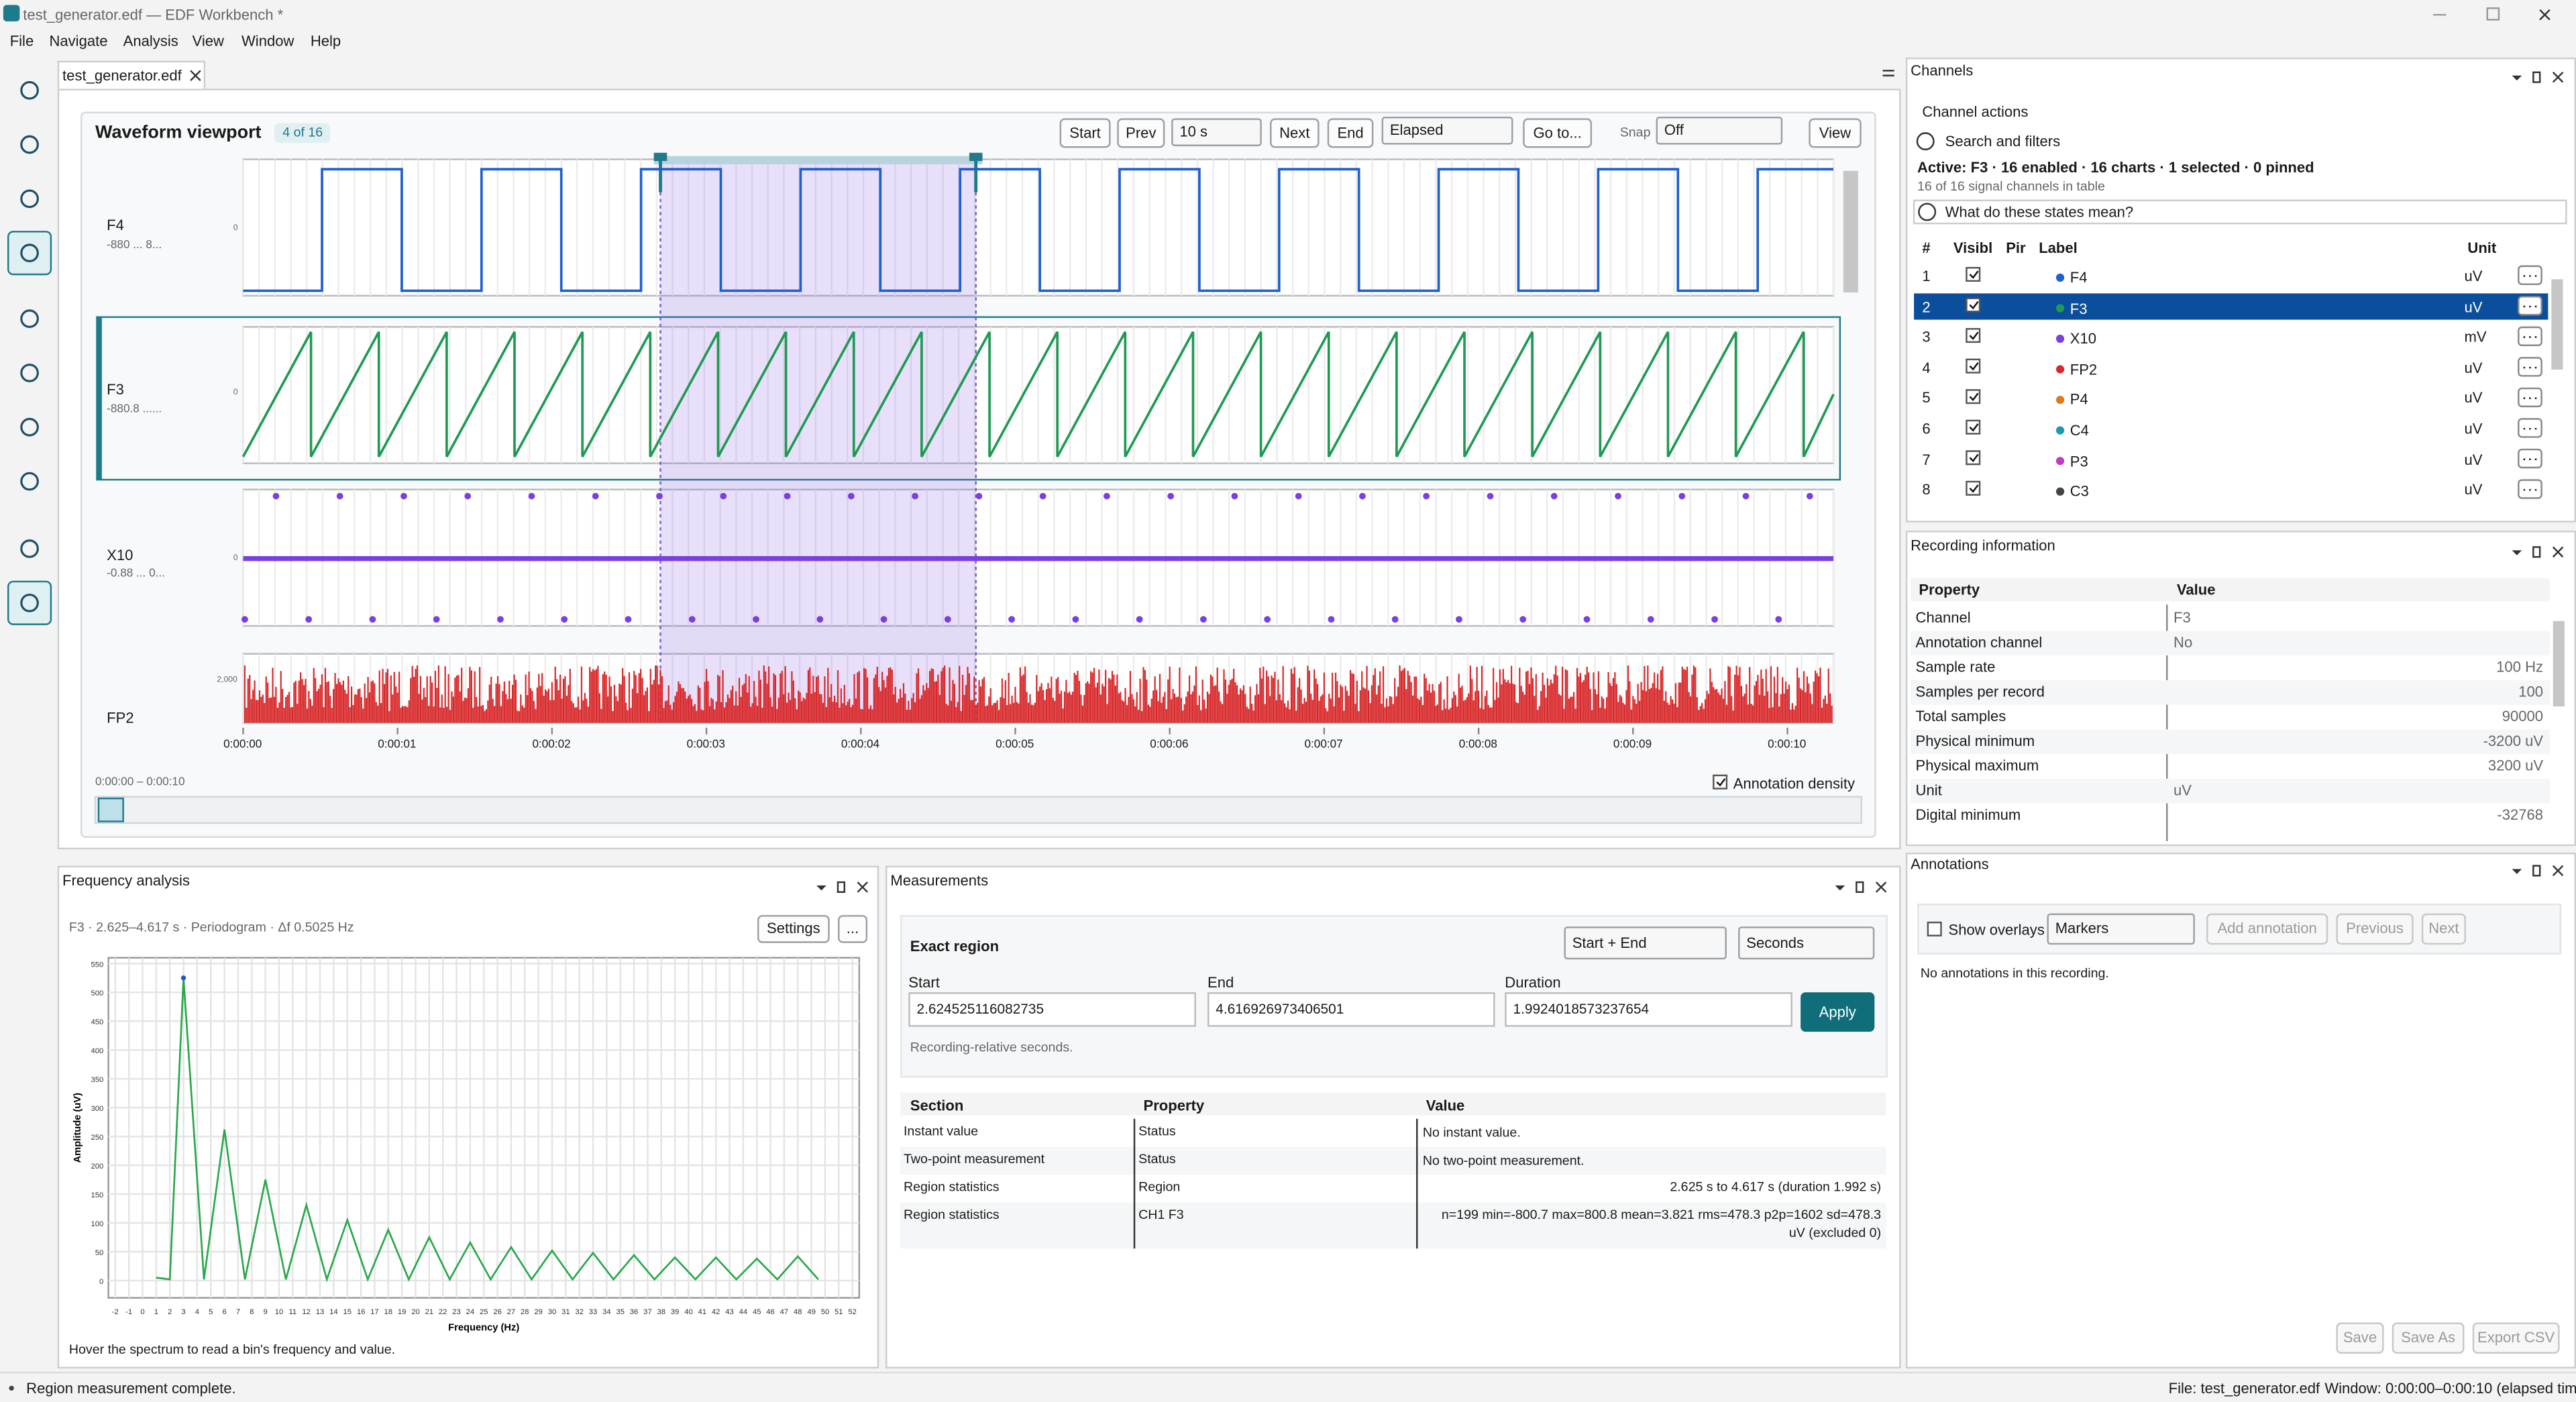 Image resolution: width=2576 pixels, height=1402 pixels. What do you see at coordinates (2079, 278) in the screenshot?
I see `channel-label: F4` at bounding box center [2079, 278].